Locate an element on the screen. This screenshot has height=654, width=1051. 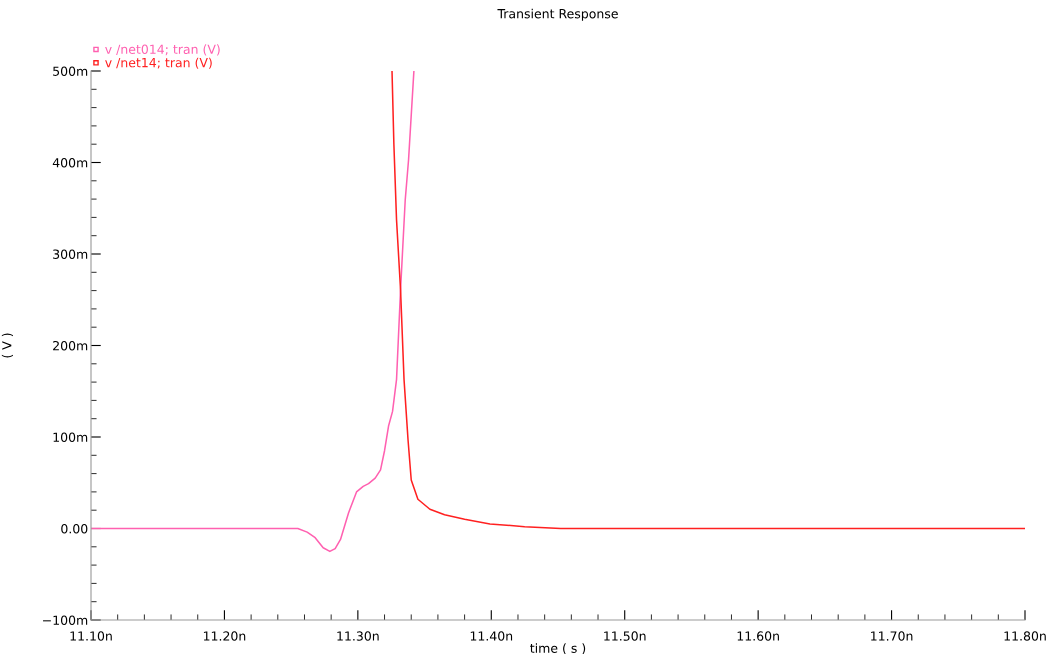
x-tick-label: 11.60n is located at coordinates (758, 636).